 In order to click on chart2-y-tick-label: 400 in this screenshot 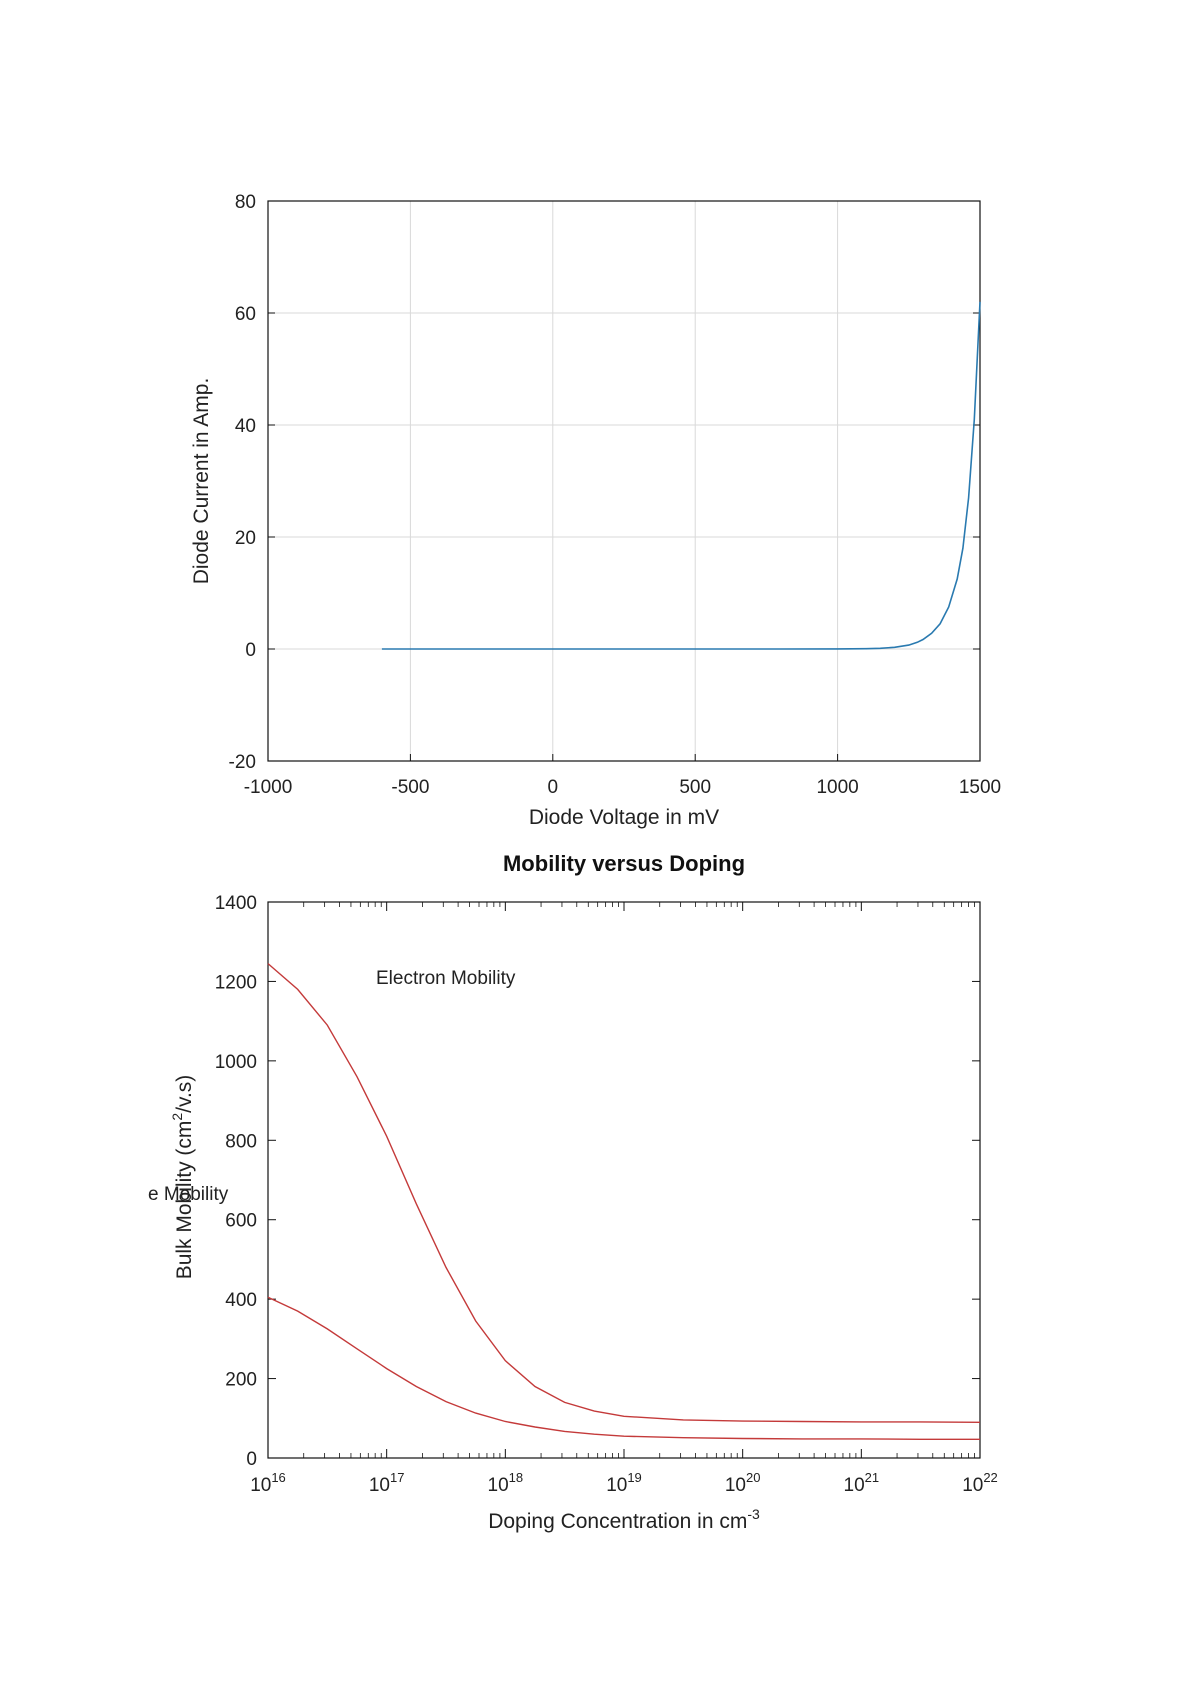, I will do `click(241, 1300)`.